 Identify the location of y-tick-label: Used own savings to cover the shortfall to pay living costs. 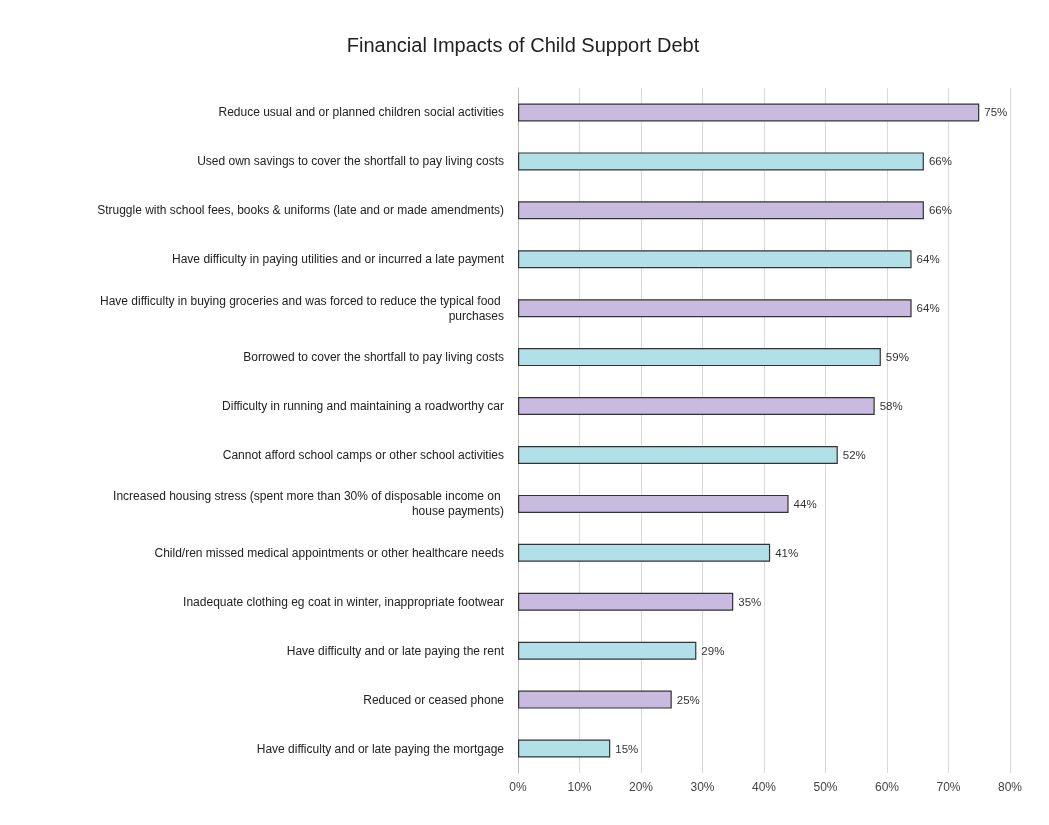
(350, 161).